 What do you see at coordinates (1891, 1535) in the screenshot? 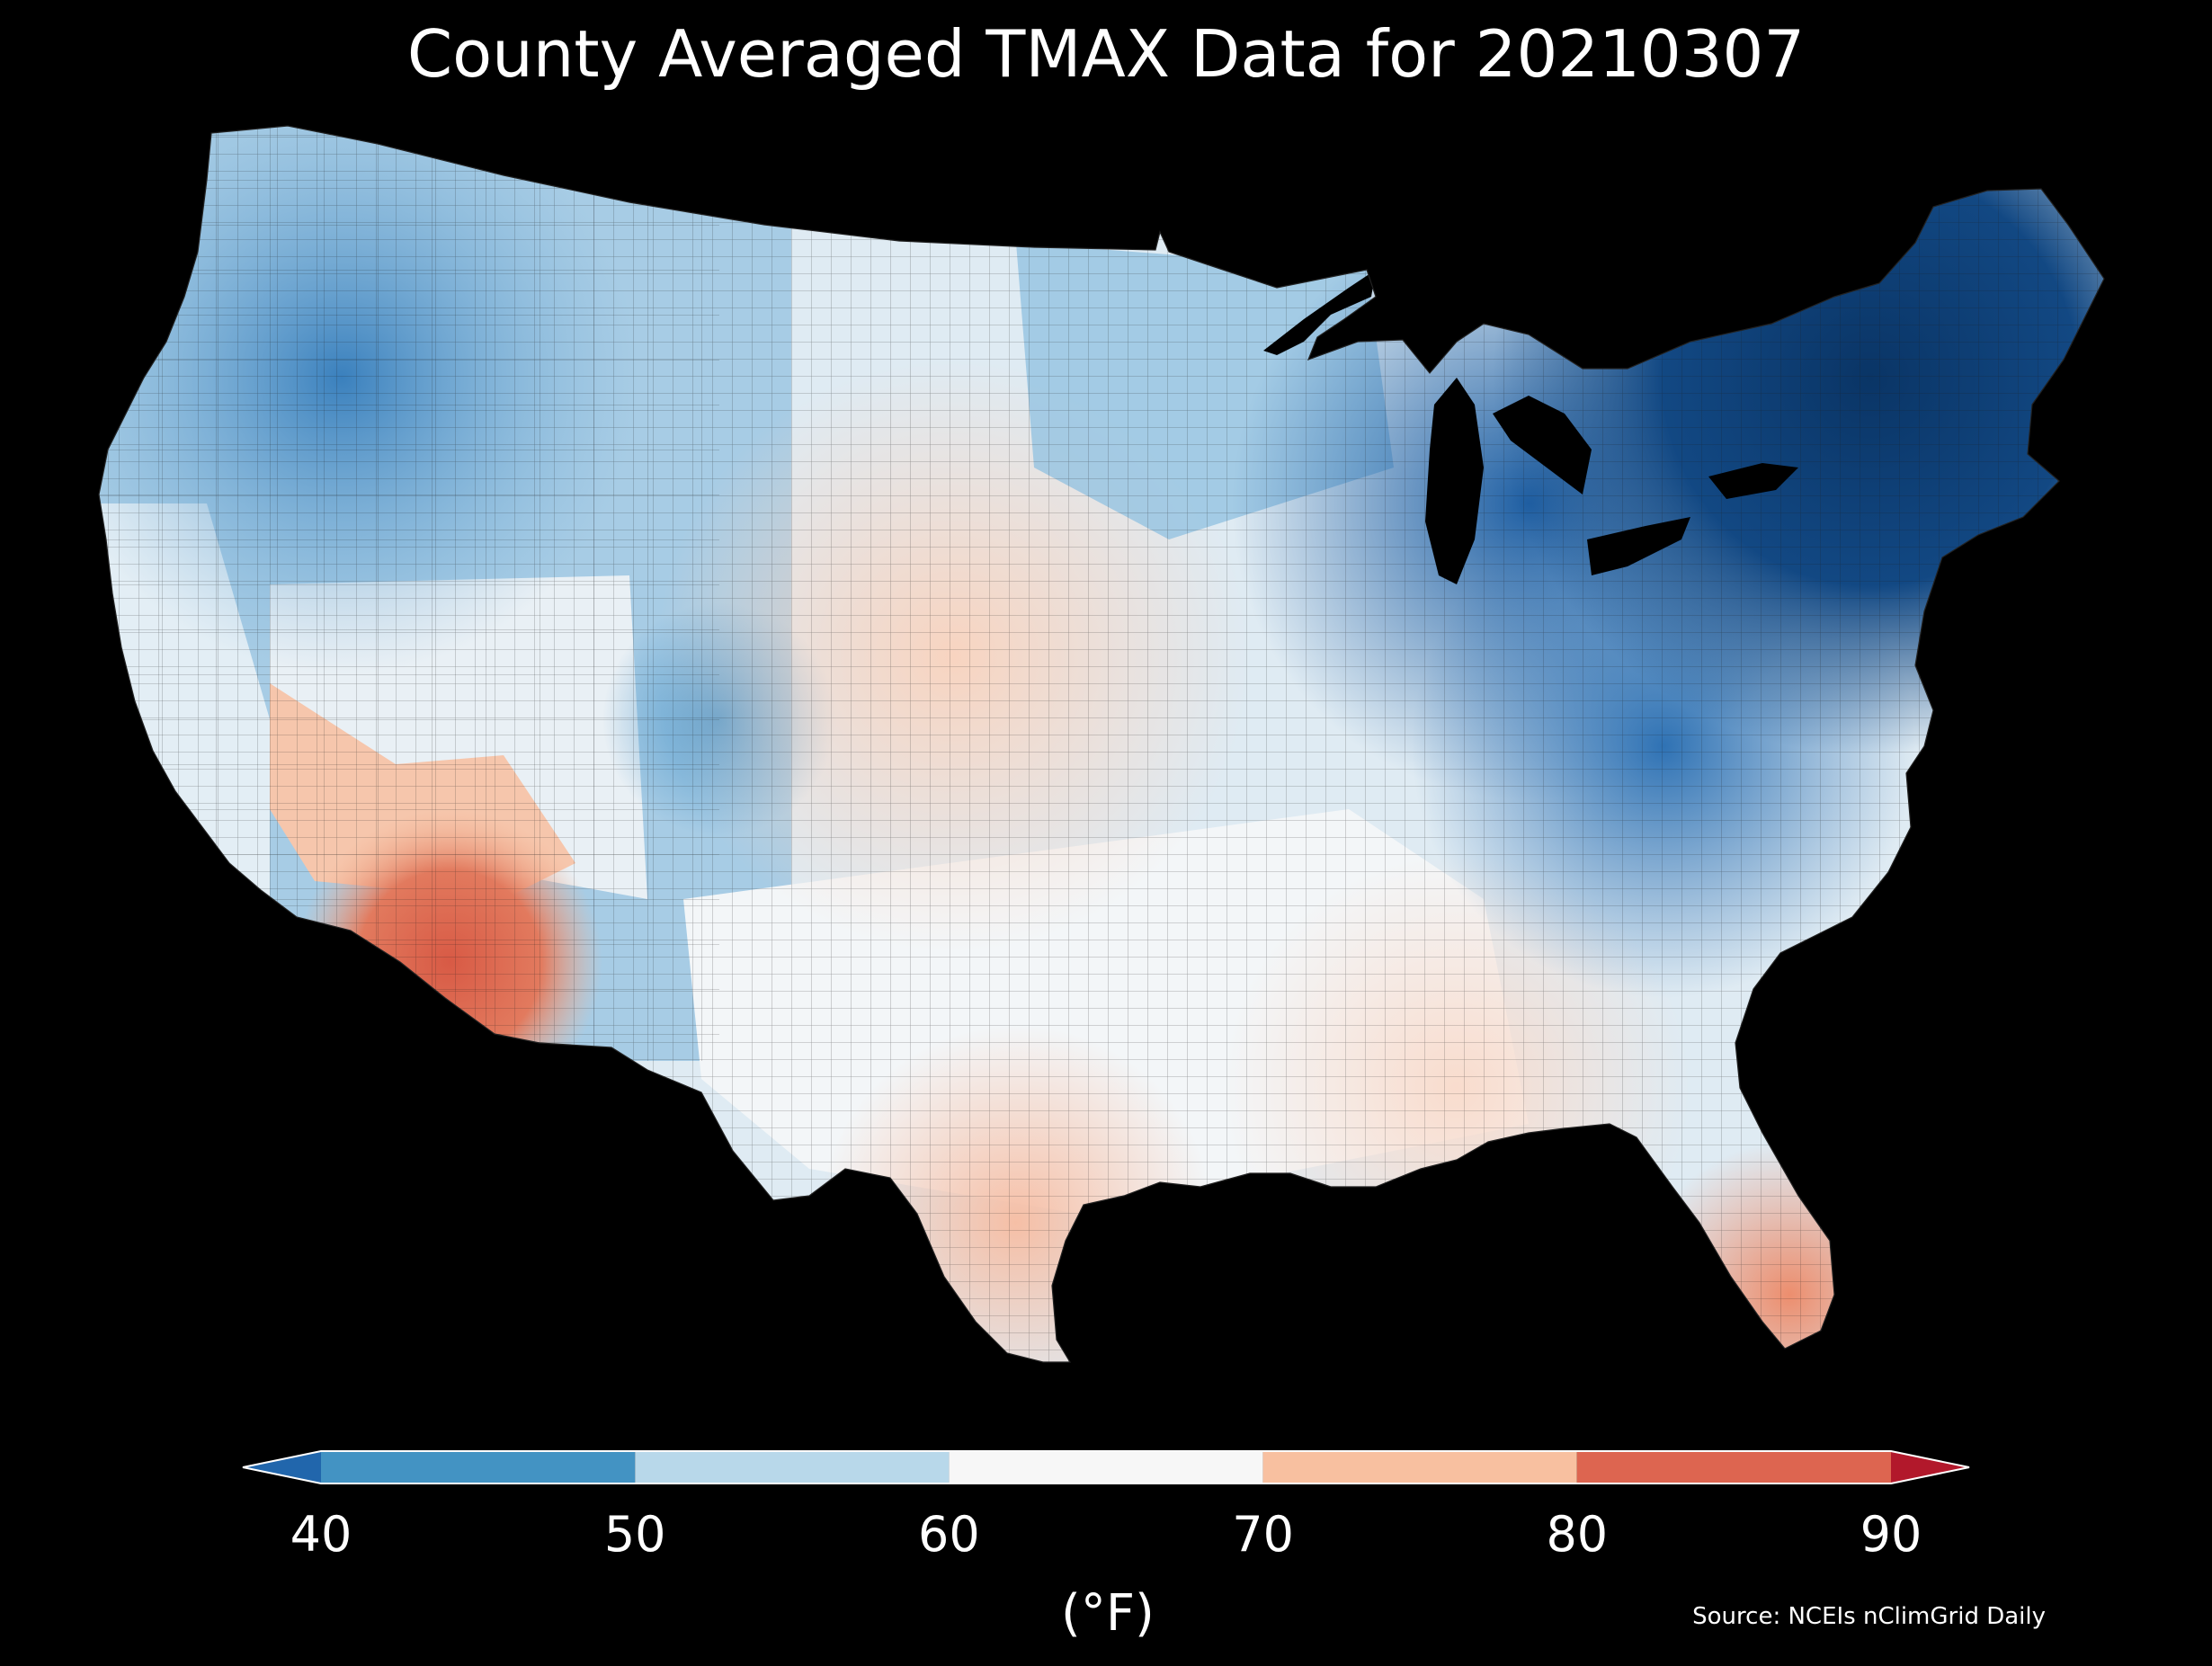
I see `colorbar-tick-90: 90` at bounding box center [1891, 1535].